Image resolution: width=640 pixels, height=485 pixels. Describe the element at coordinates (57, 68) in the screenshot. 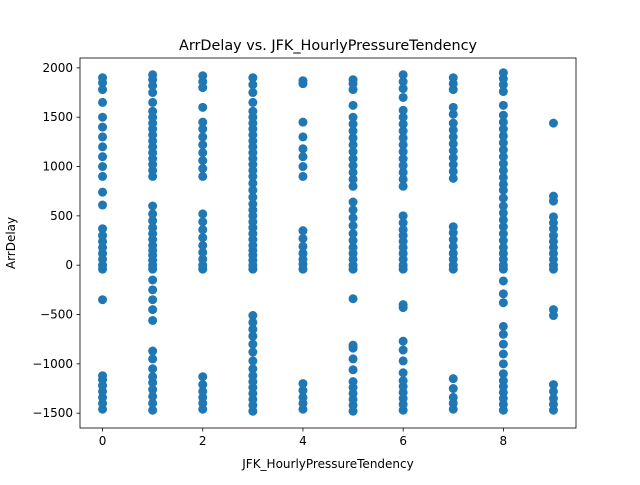

I see `y-tick-label: 2000` at that location.